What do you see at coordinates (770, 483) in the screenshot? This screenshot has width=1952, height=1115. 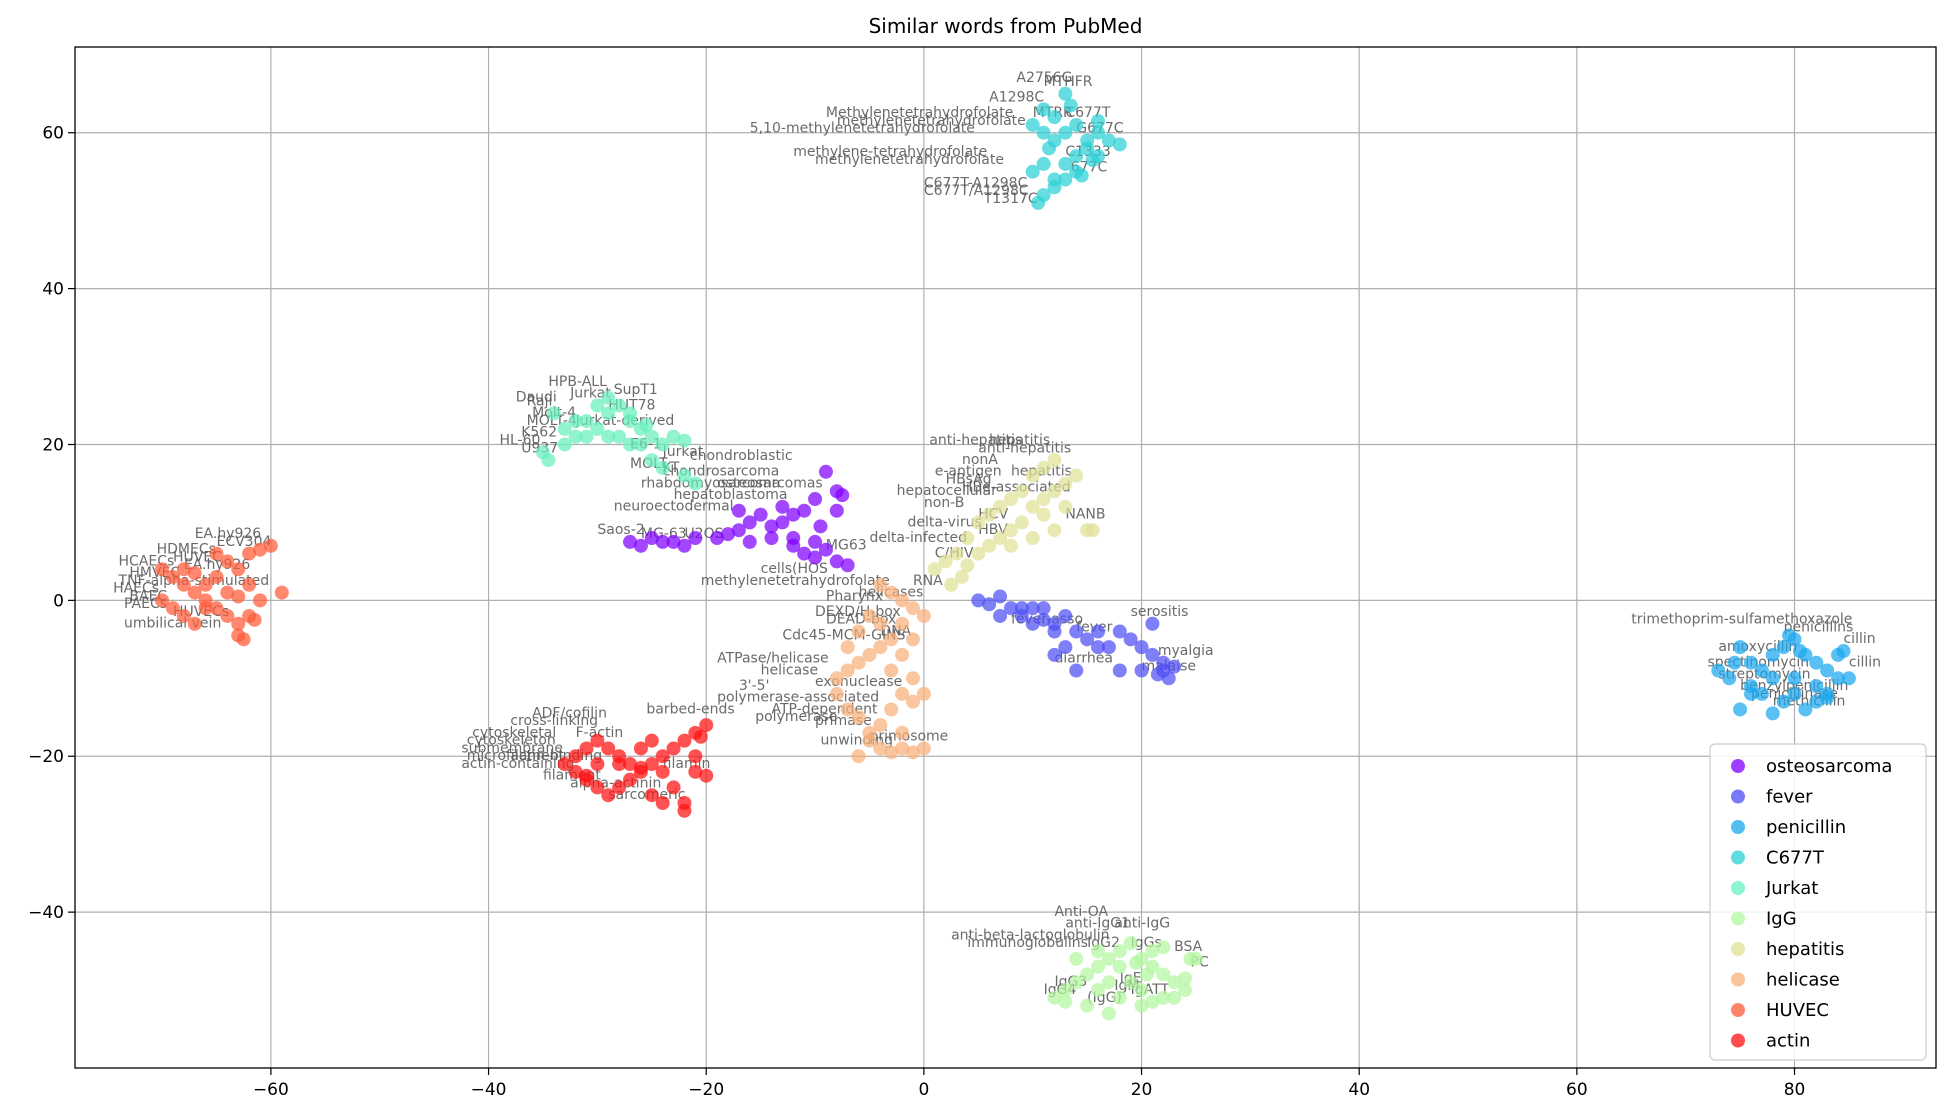 I see `point-label: osteosarcomas` at bounding box center [770, 483].